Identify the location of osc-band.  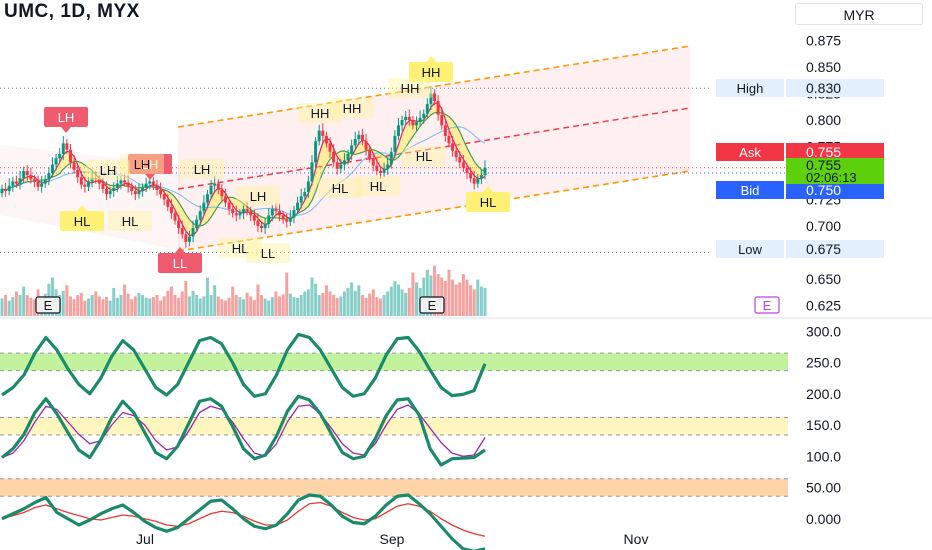
(394, 362).